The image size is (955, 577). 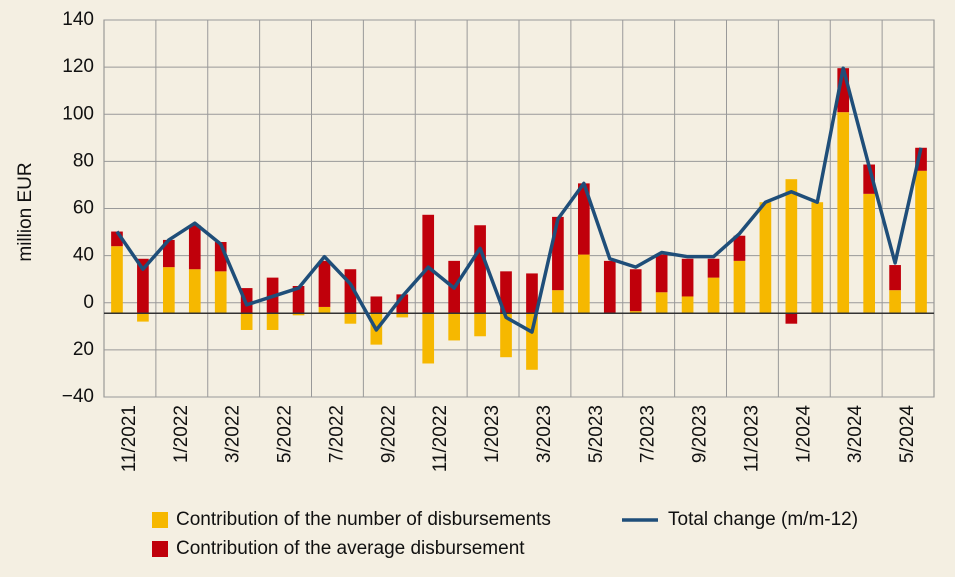 What do you see at coordinates (88, 302) in the screenshot?
I see `y-tick-label: 0` at bounding box center [88, 302].